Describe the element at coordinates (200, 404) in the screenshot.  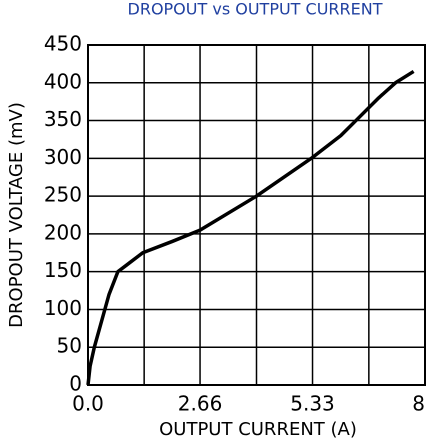
I see `x-tick-label: 2.66` at that location.